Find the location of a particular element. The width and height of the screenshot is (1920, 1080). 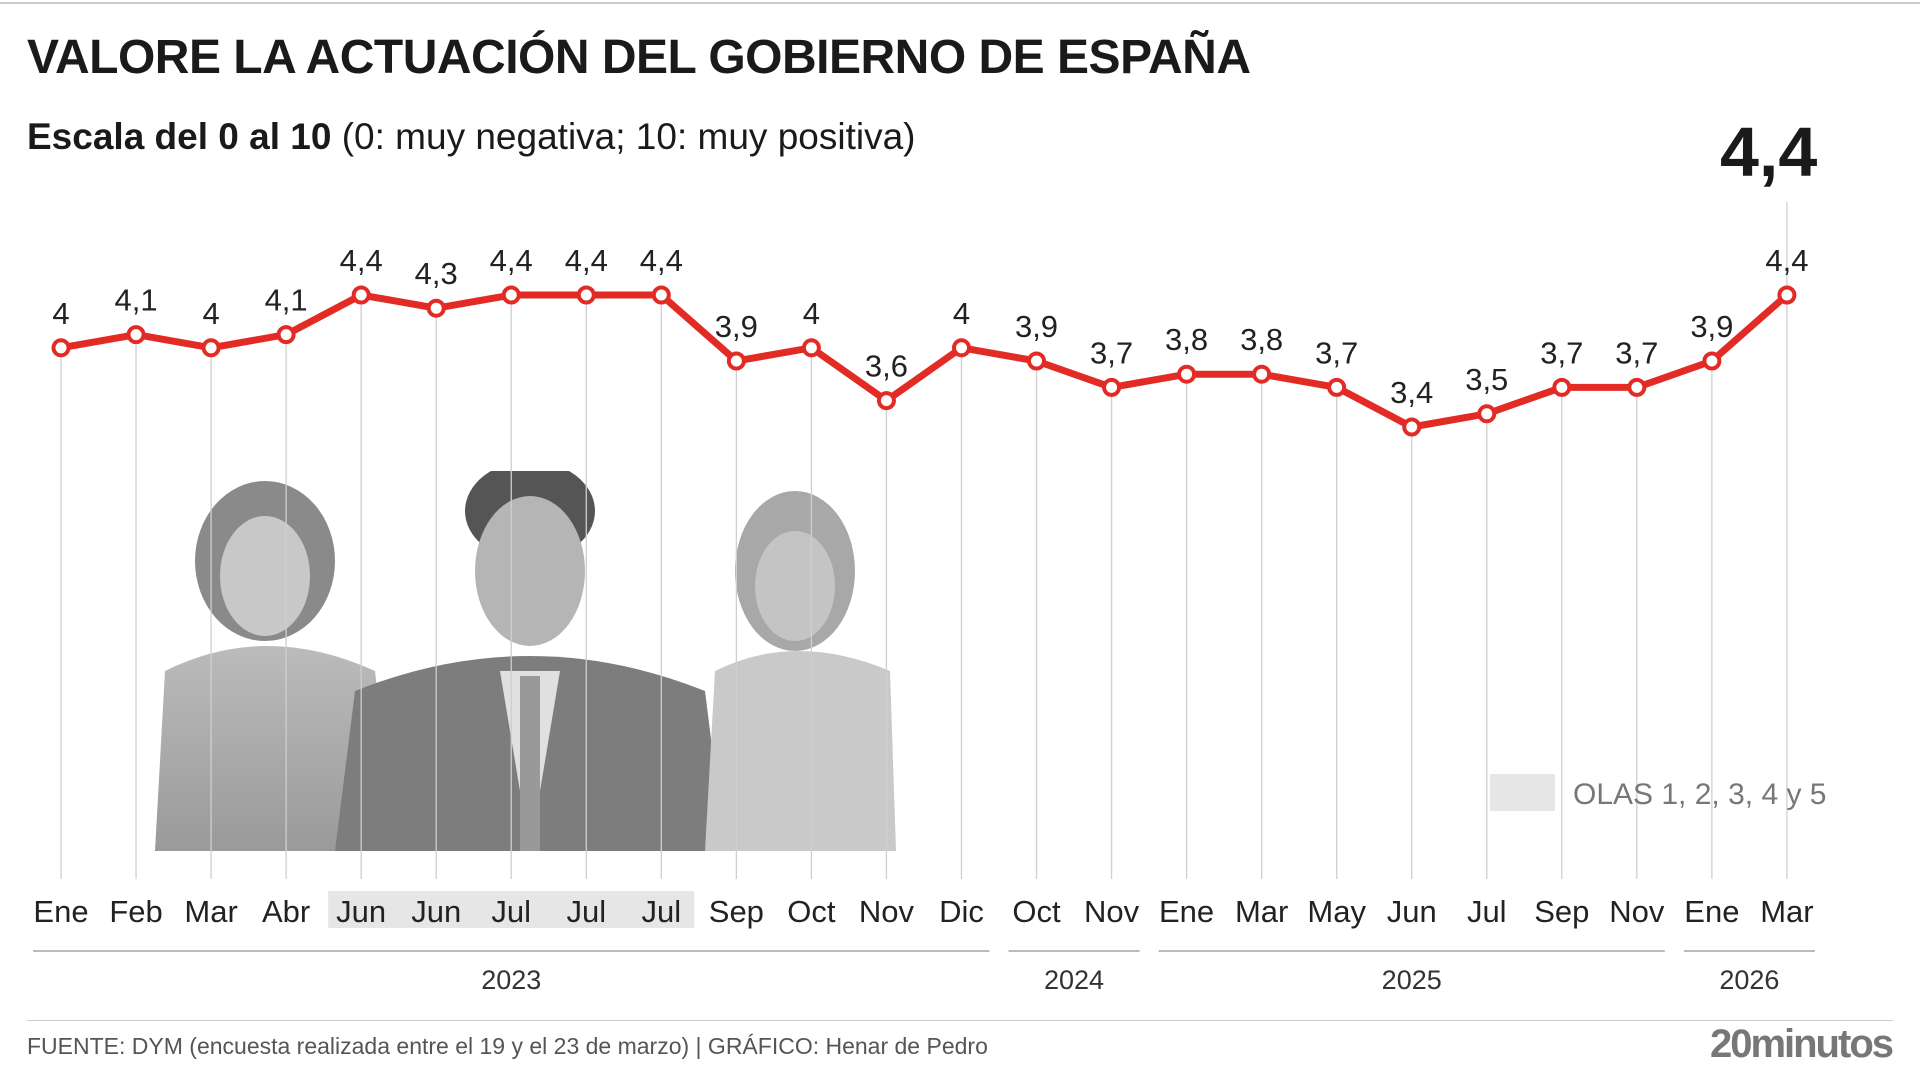

subtitle-rest: (0: muy negativa; 10: muy positiva) is located at coordinates (623, 136).